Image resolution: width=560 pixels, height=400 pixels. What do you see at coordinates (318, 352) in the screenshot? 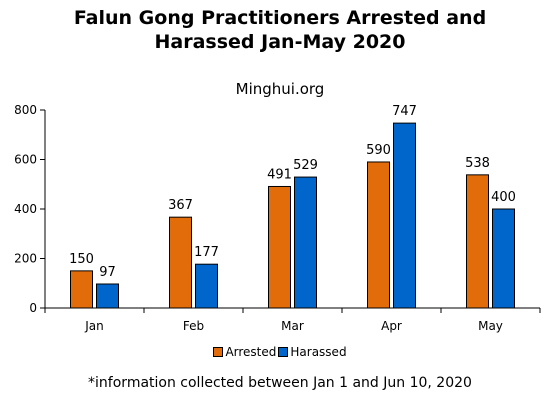
I see `legend-label-harassed: Harassed` at bounding box center [318, 352].